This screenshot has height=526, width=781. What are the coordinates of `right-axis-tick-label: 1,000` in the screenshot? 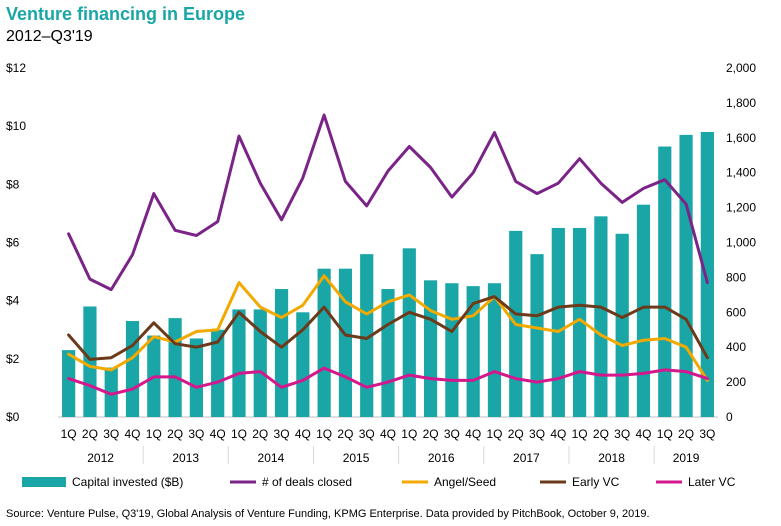 It's located at (741, 243).